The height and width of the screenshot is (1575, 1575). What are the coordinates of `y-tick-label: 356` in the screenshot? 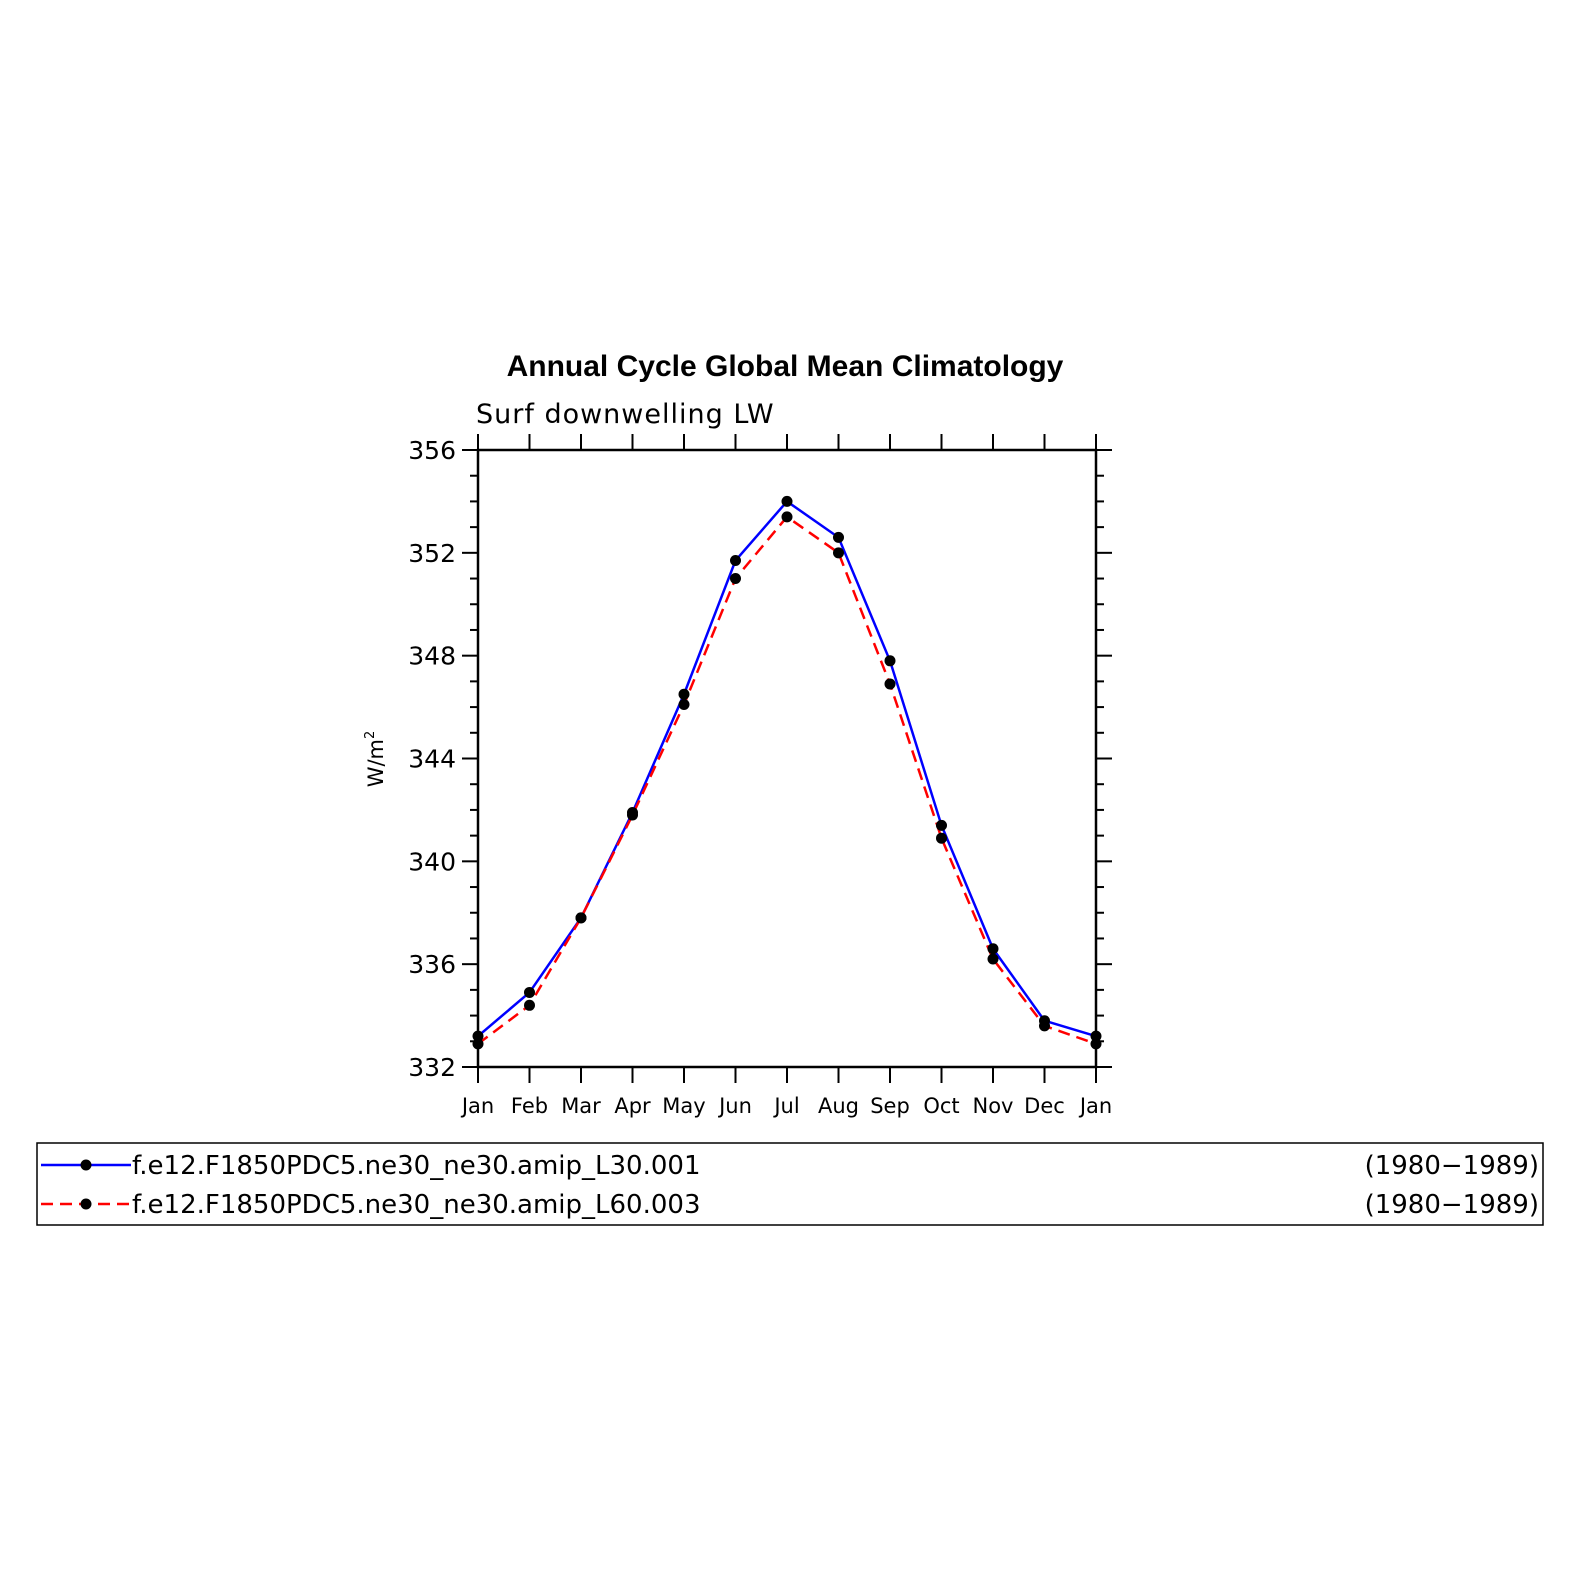 It's located at (432, 450).